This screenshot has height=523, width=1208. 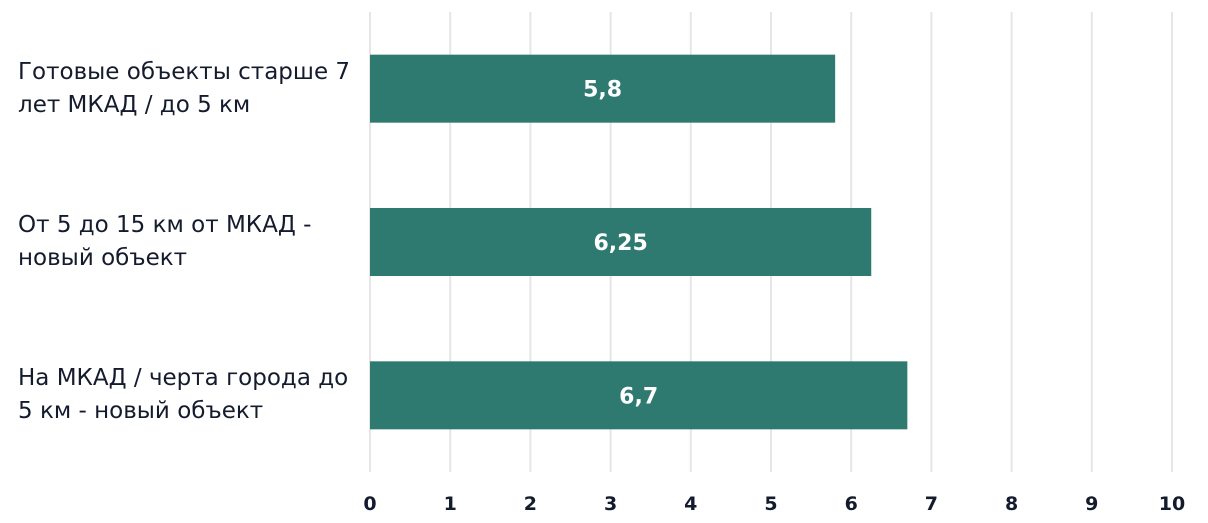 What do you see at coordinates (931, 504) in the screenshot?
I see `x-tick-label: 7` at bounding box center [931, 504].